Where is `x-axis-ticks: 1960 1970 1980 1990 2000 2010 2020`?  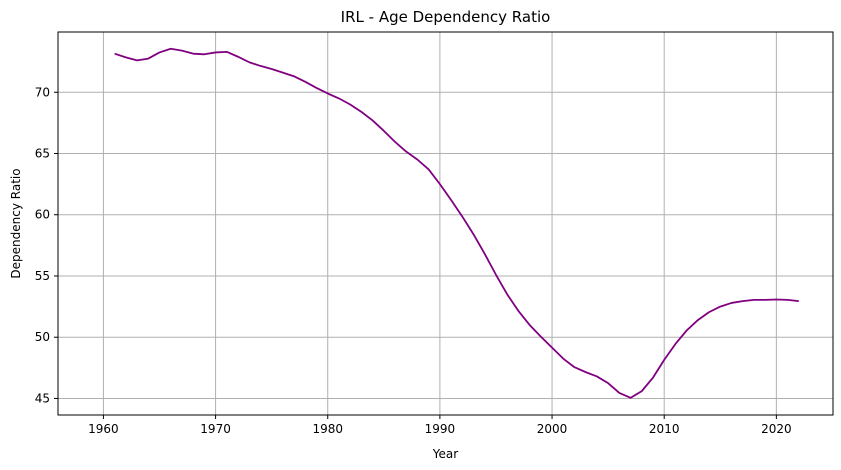
x-axis-ticks: 1960 1970 1980 1990 2000 2010 2020 is located at coordinates (440, 425).